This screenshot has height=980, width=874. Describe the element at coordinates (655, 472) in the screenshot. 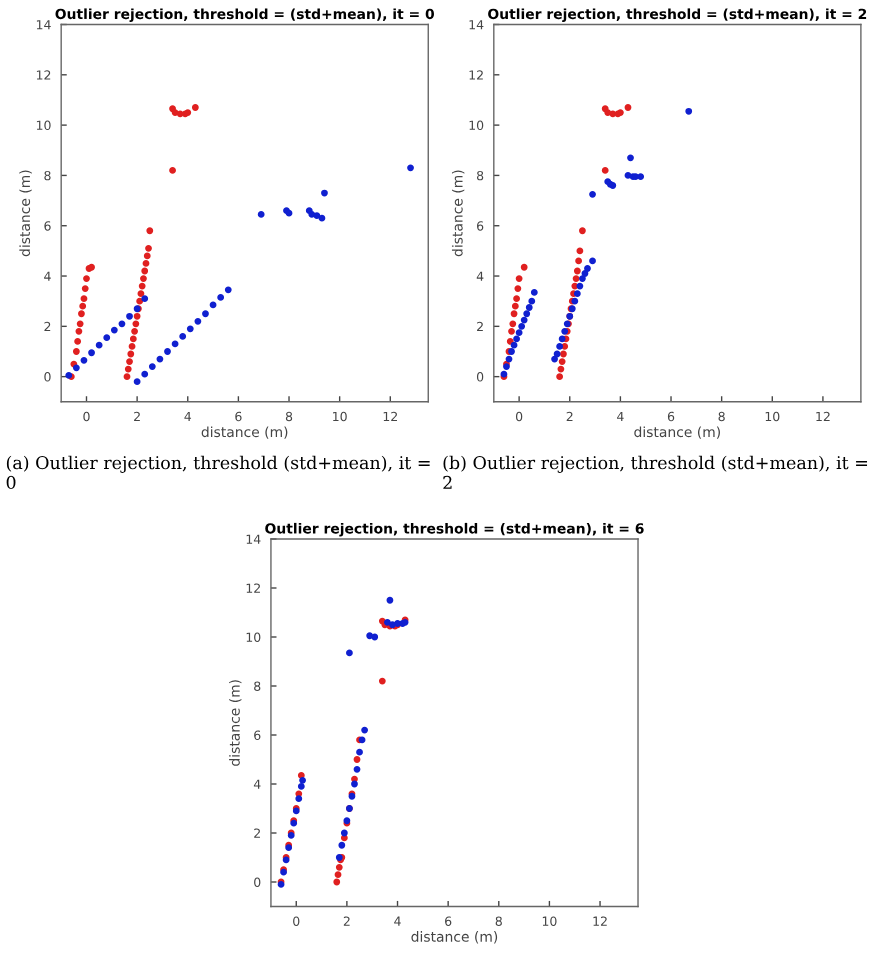

I see `text: (b) Outlier rejection, threshold (std+mean), it = 2` at that location.